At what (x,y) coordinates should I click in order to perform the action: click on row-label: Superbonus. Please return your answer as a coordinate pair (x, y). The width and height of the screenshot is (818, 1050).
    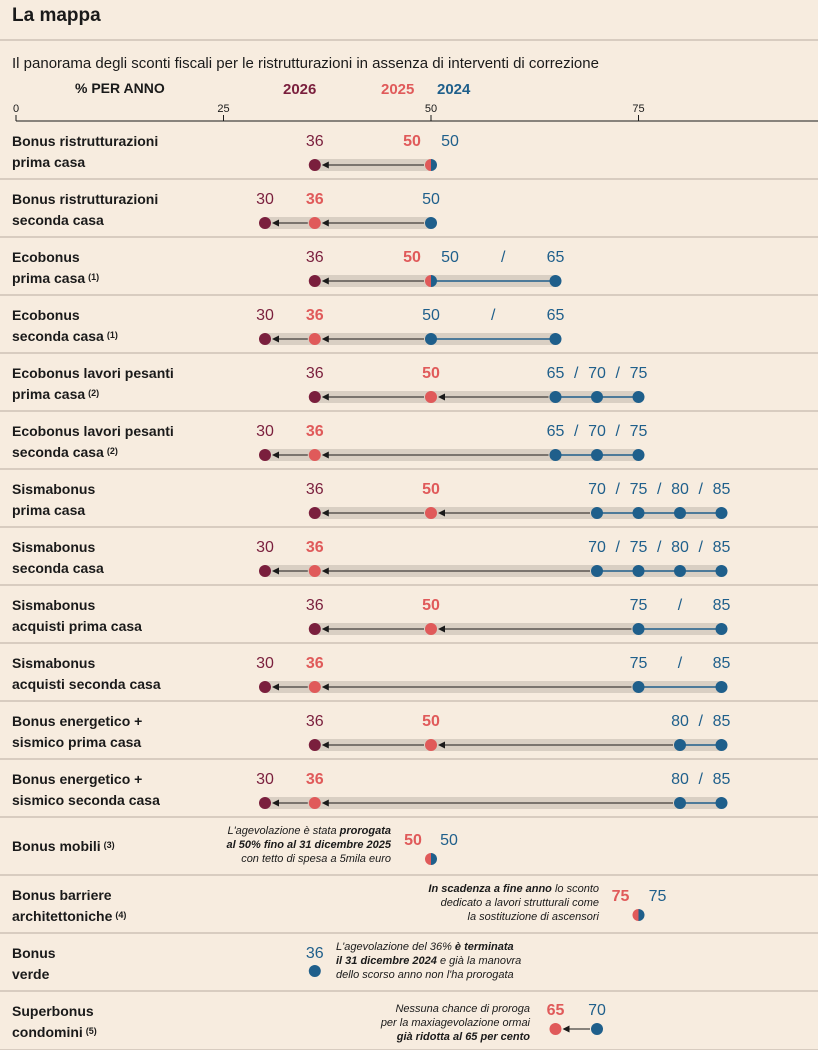
    Looking at the image, I should click on (53, 1011).